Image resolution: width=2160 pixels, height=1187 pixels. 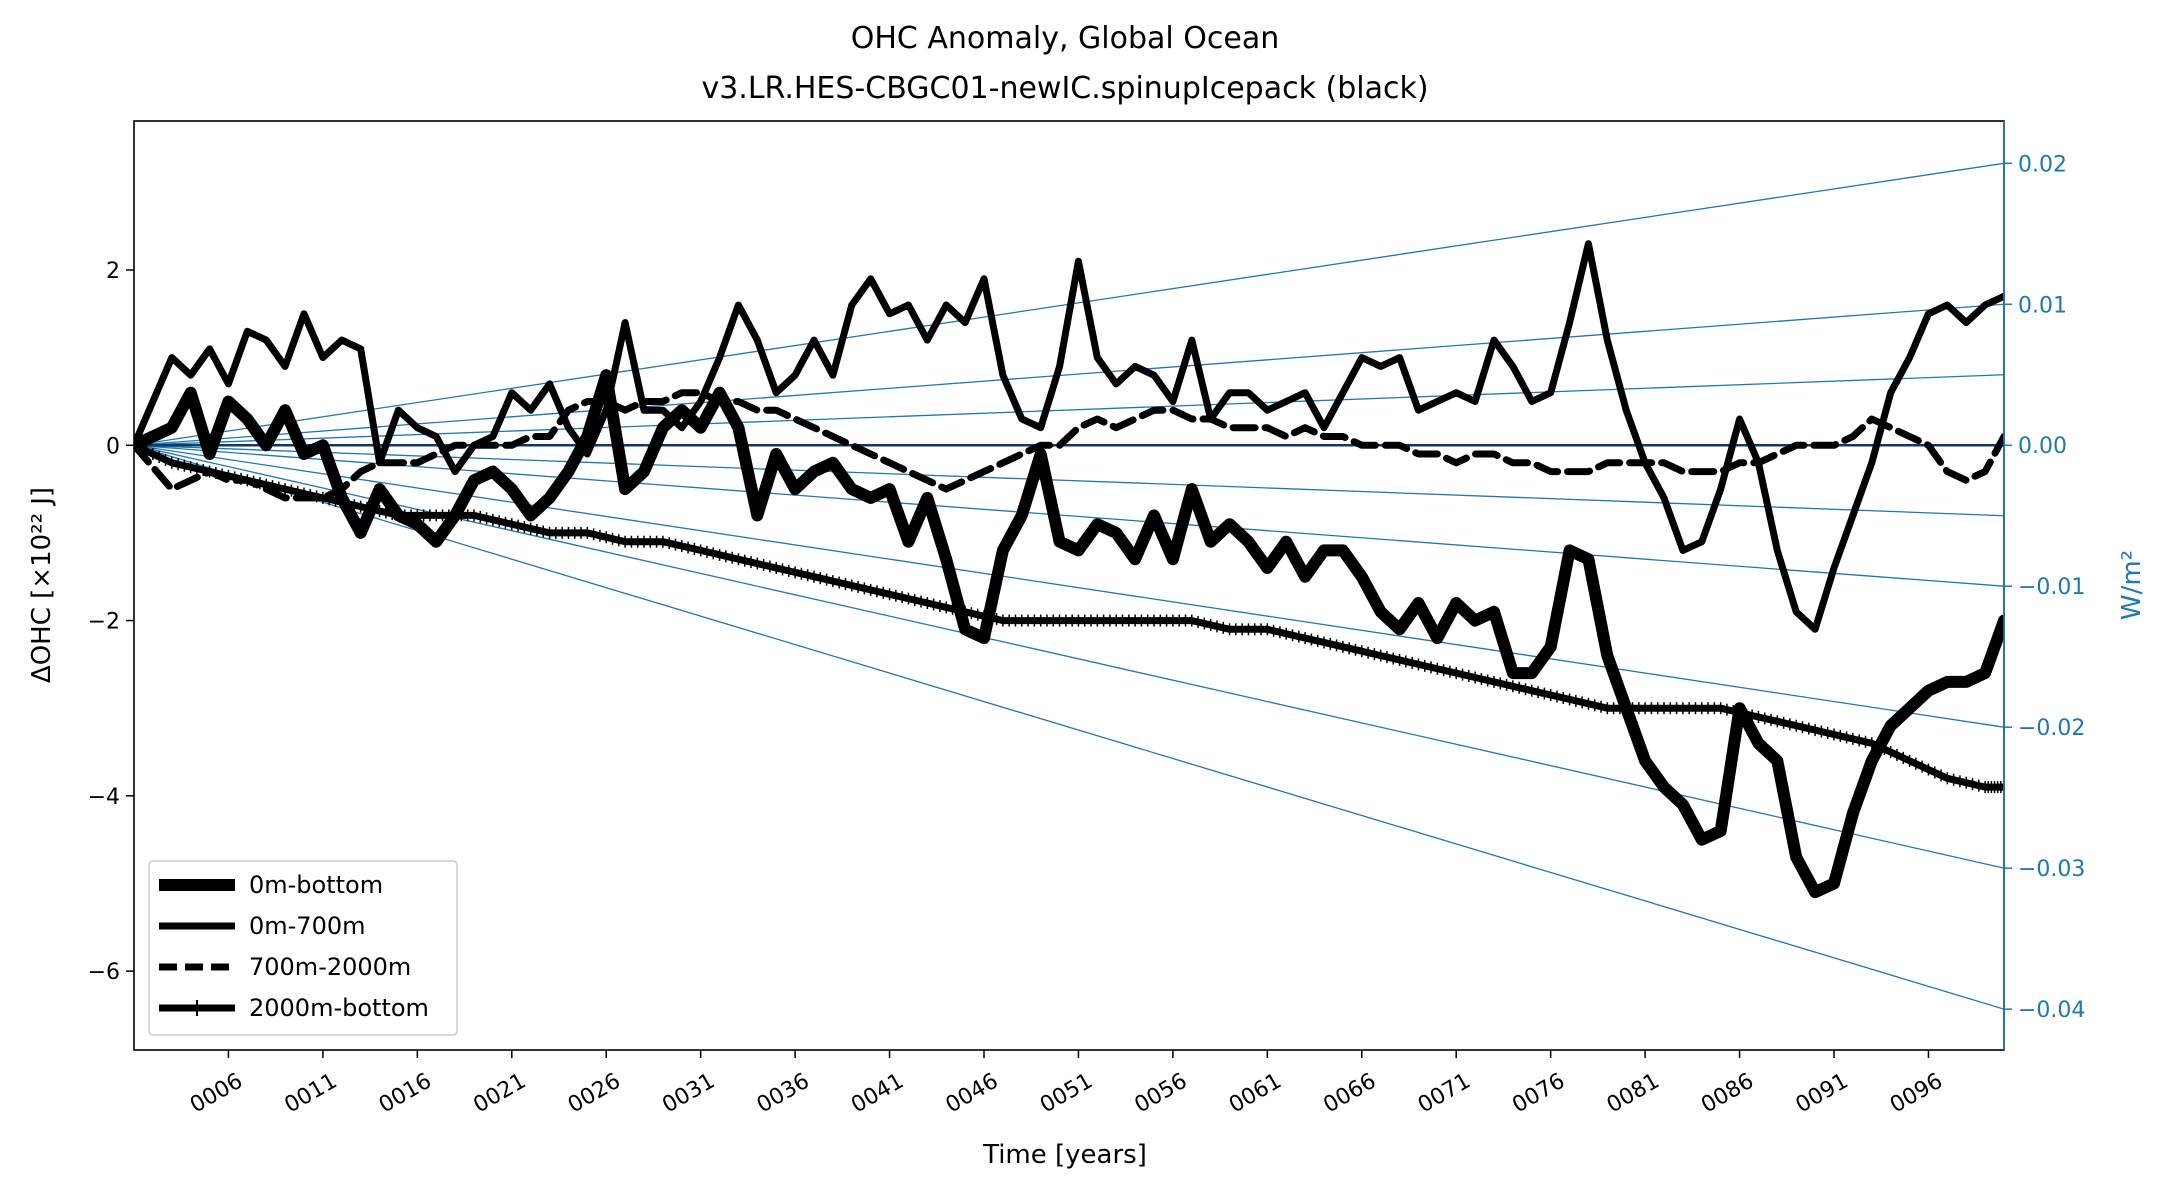 What do you see at coordinates (1349, 1094) in the screenshot?
I see `x-tick-label: 0066` at bounding box center [1349, 1094].